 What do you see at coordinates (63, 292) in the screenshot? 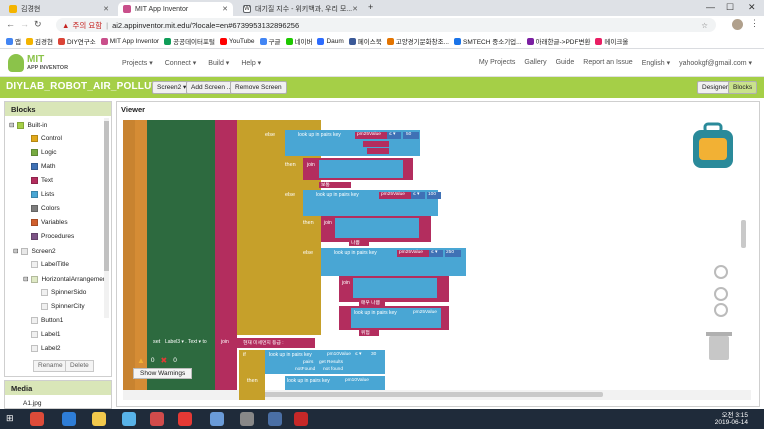
I see `tree-component: SpinnerSido` at bounding box center [63, 292].